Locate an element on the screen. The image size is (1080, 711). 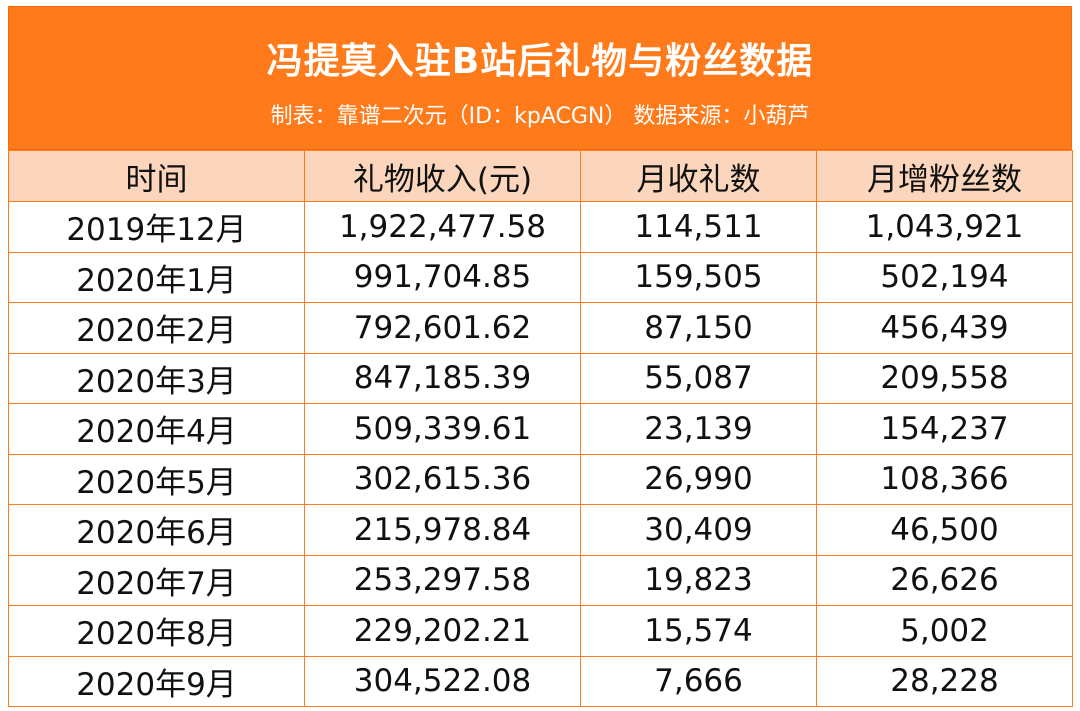
cell-monthly-gifts: 15,574 is located at coordinates (698, 631).